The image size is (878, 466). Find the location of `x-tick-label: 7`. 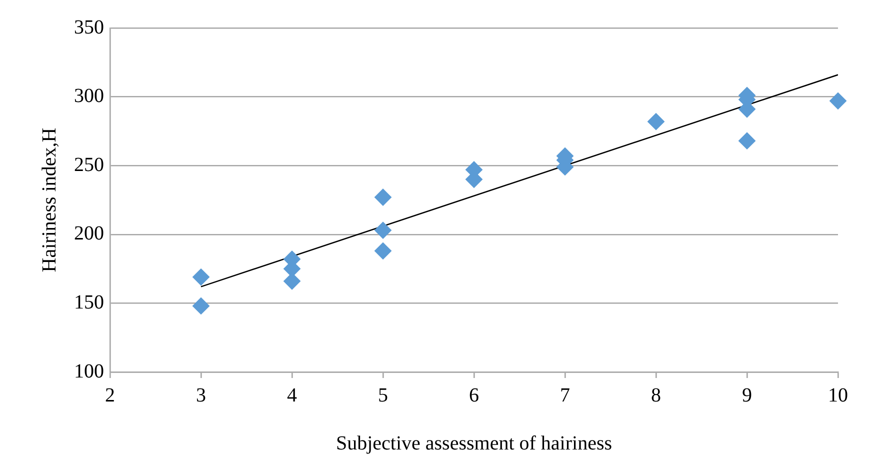

x-tick-label: 7 is located at coordinates (565, 395).